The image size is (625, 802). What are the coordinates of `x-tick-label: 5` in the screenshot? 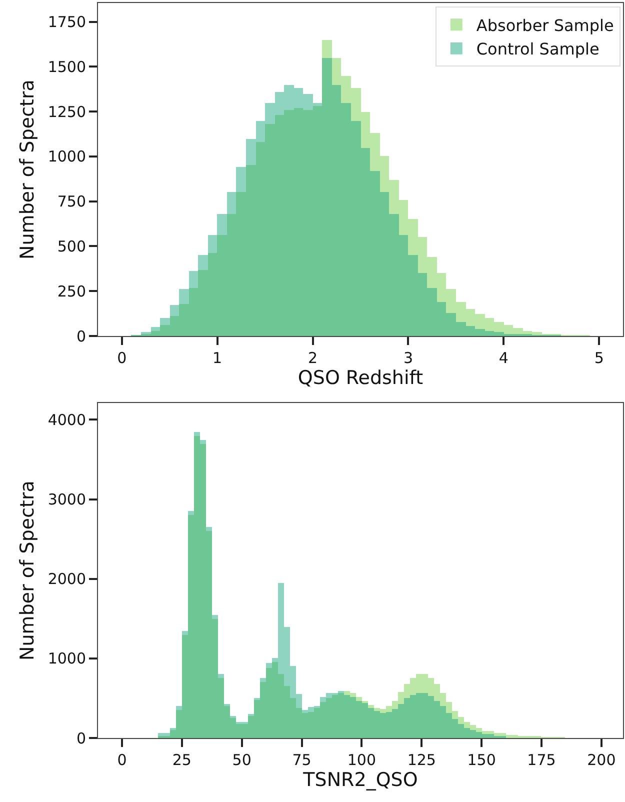 It's located at (599, 358).